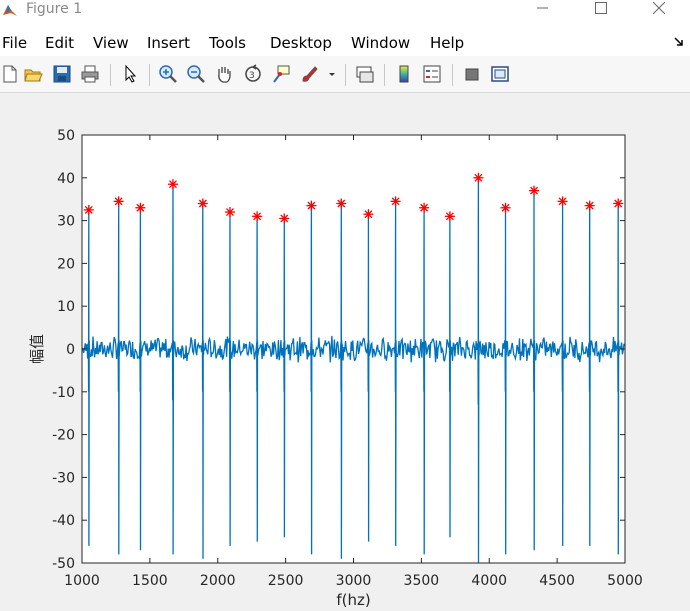  What do you see at coordinates (332, 74) in the screenshot?
I see `brush-dropdown-icon` at bounding box center [332, 74].